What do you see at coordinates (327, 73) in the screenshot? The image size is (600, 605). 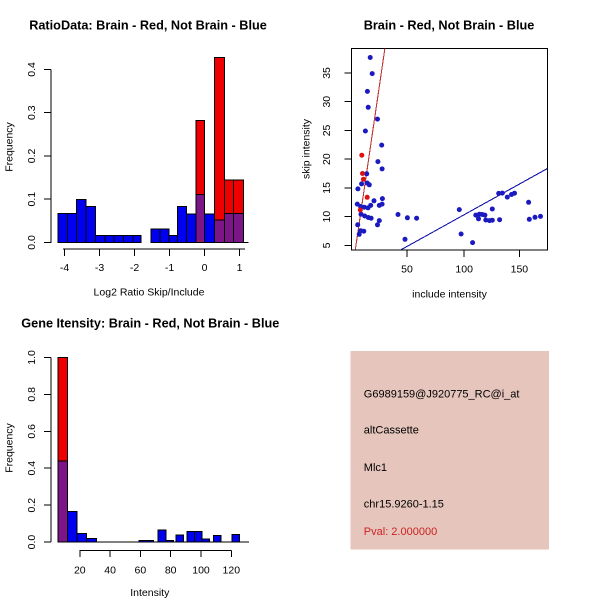 I see `svg-text: 35` at bounding box center [327, 73].